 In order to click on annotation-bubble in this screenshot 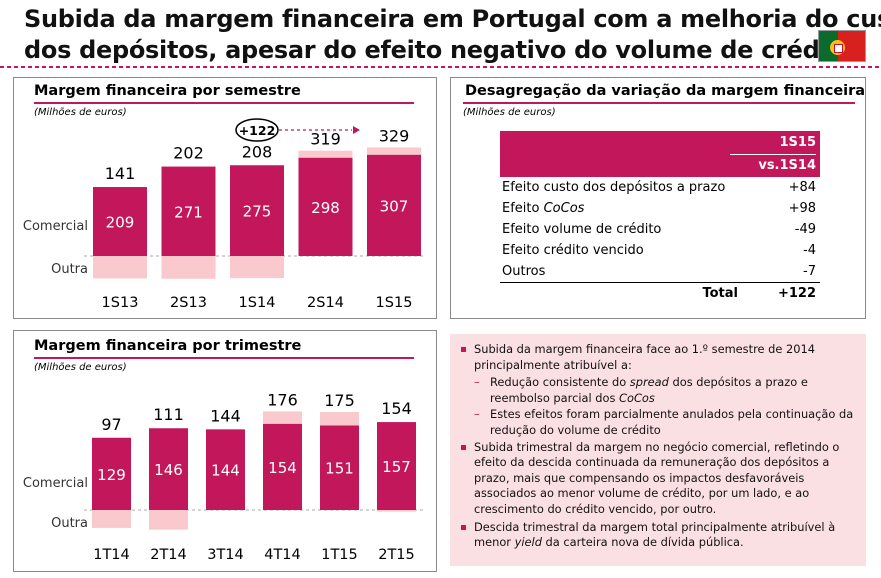, I will do `click(257, 130)`.